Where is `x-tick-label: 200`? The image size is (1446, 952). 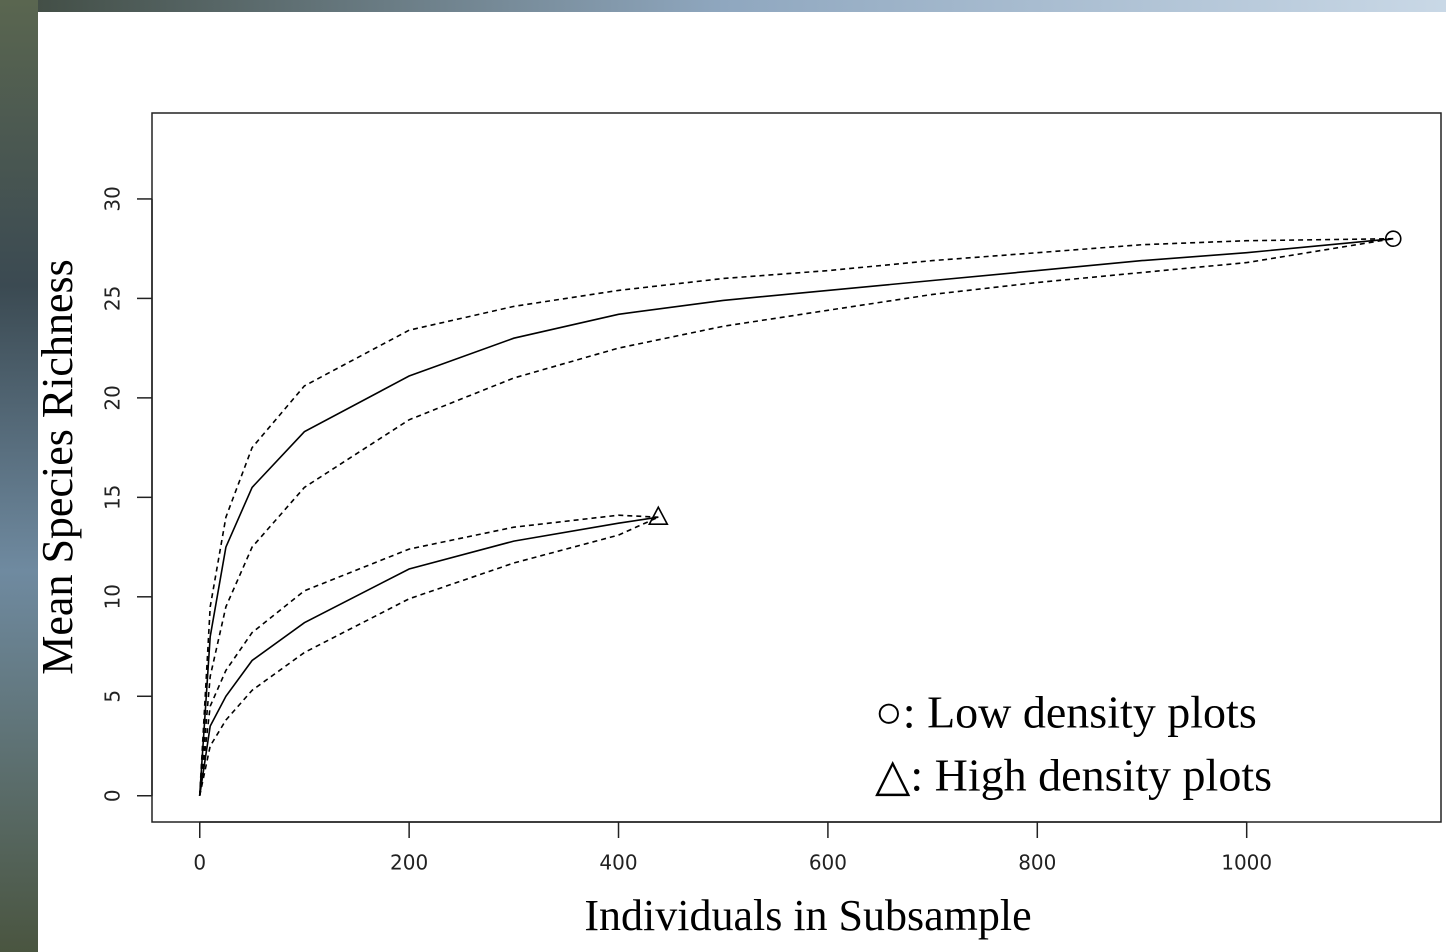
x-tick-label: 200 is located at coordinates (409, 863).